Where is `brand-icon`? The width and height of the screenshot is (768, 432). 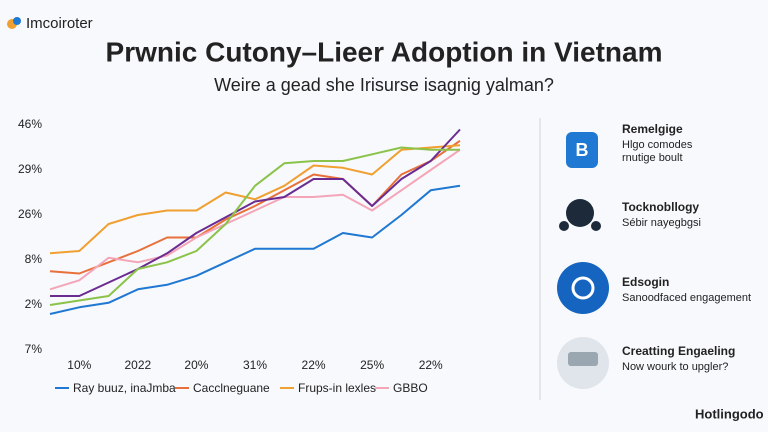 brand-icon is located at coordinates (17, 21).